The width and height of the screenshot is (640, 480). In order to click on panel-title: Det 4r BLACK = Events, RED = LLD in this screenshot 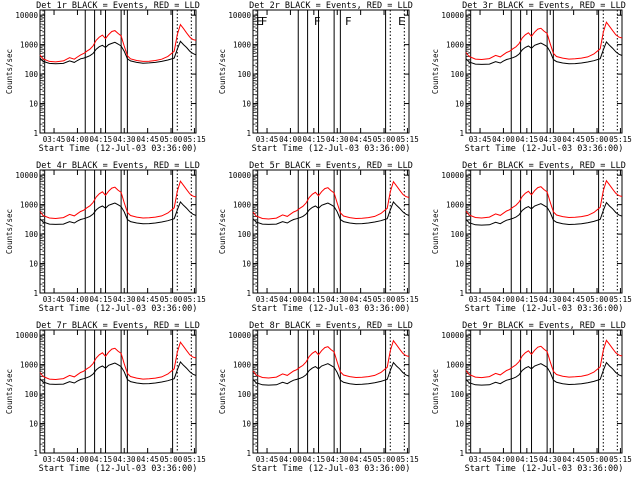, I will do `click(118, 166)`.